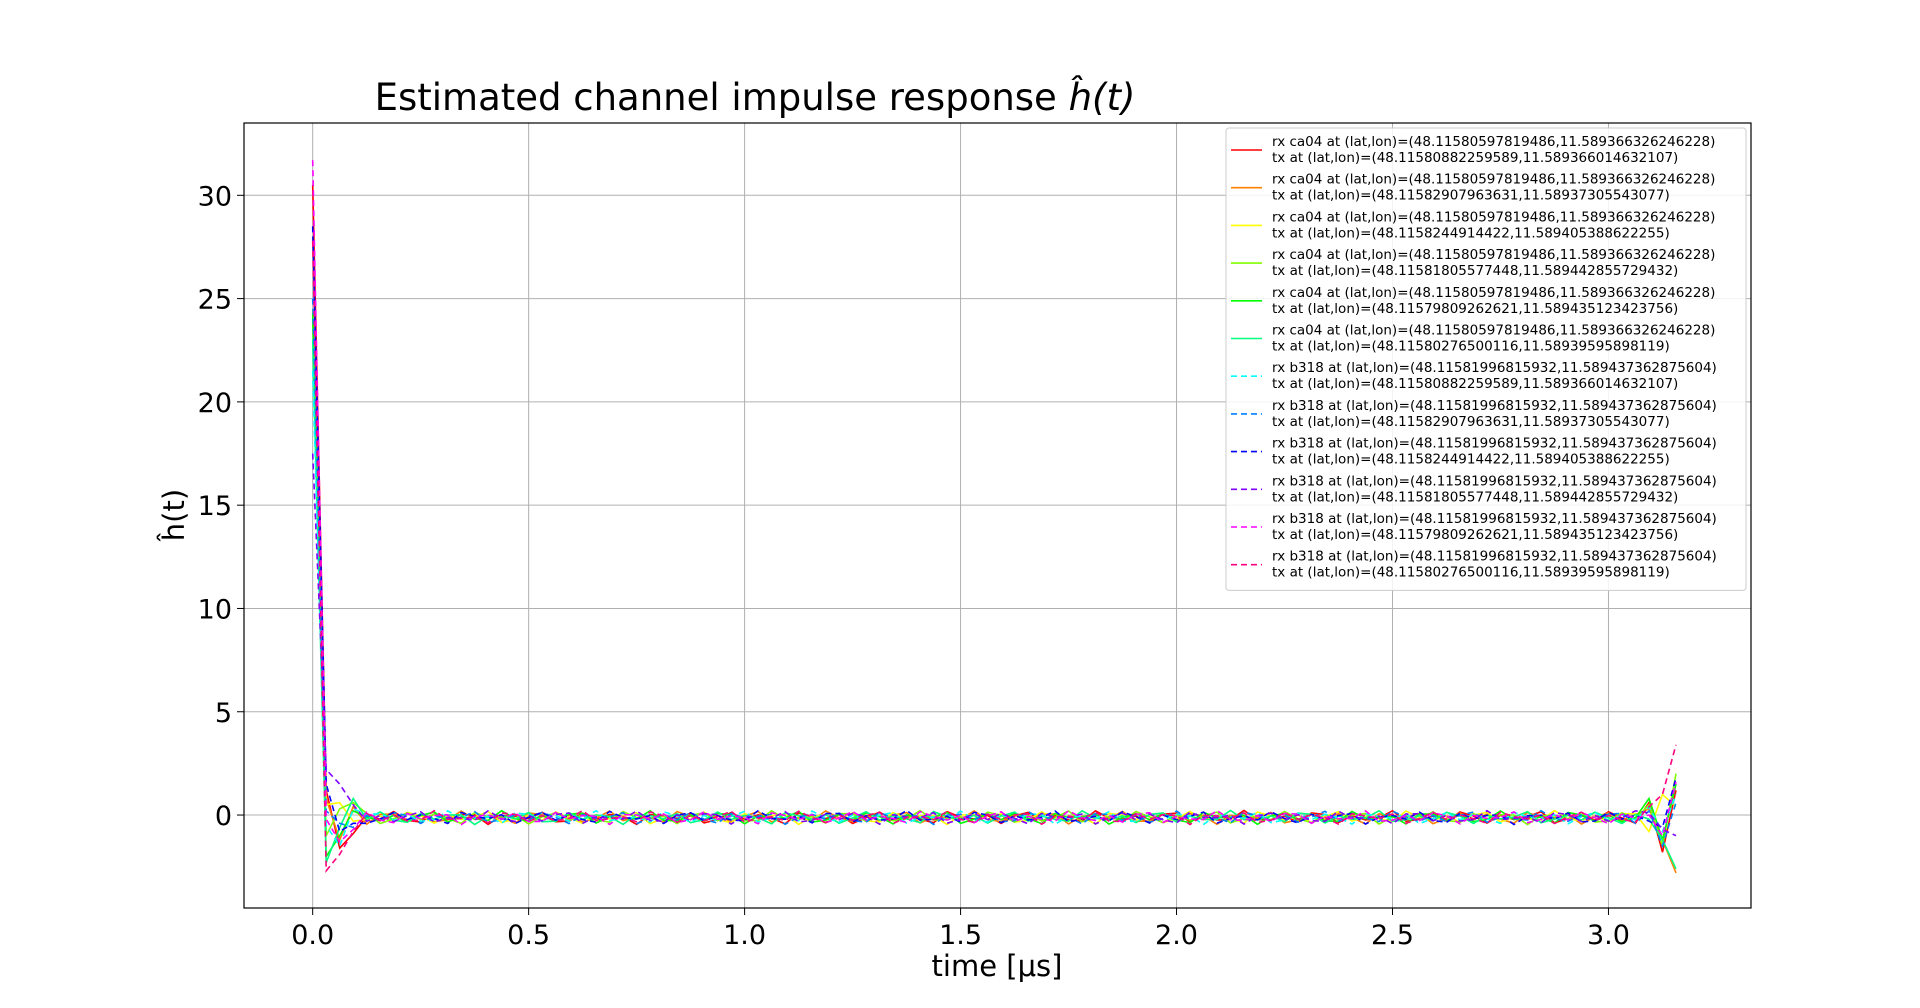 The height and width of the screenshot is (1008, 1920). Describe the element at coordinates (312, 935) in the screenshot. I see `x-tick-label: 0.0` at that location.